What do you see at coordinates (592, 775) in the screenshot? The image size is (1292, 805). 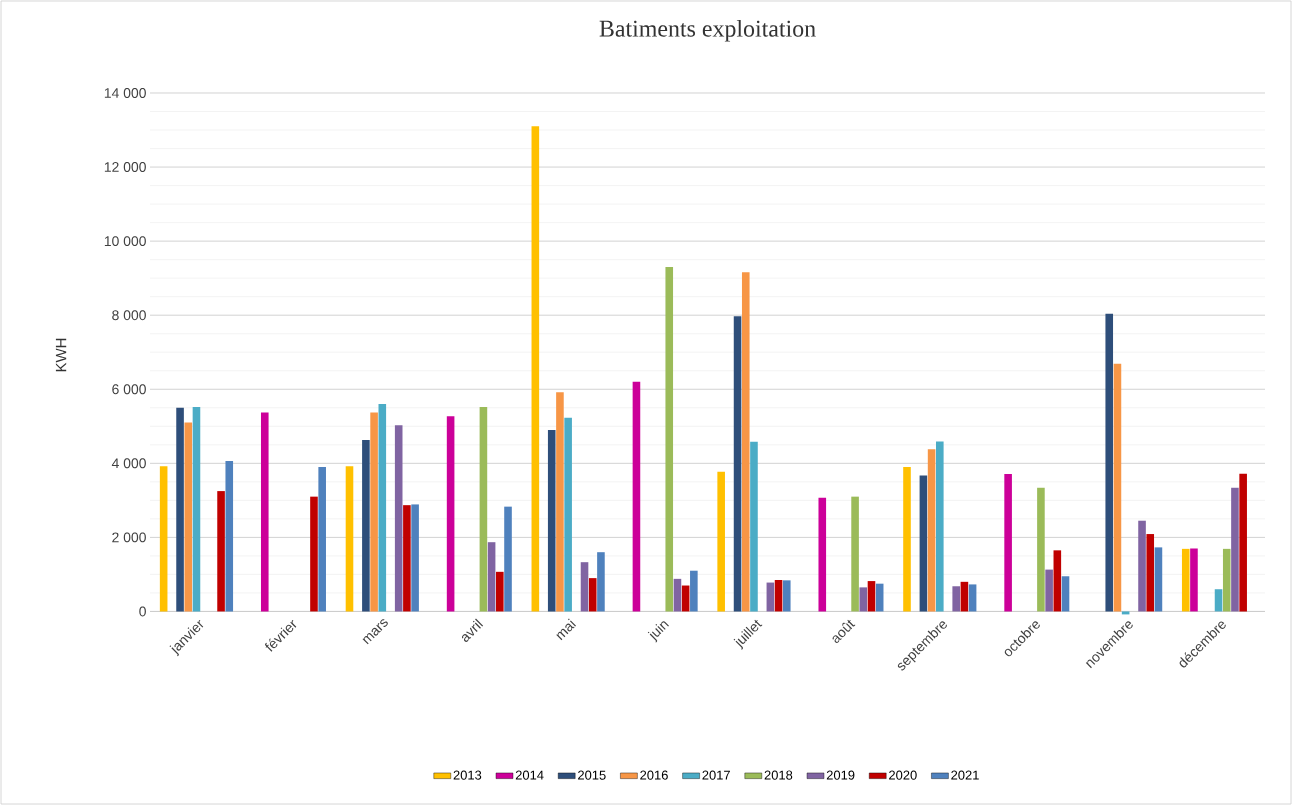 I see `legend-label: 2015` at bounding box center [592, 775].